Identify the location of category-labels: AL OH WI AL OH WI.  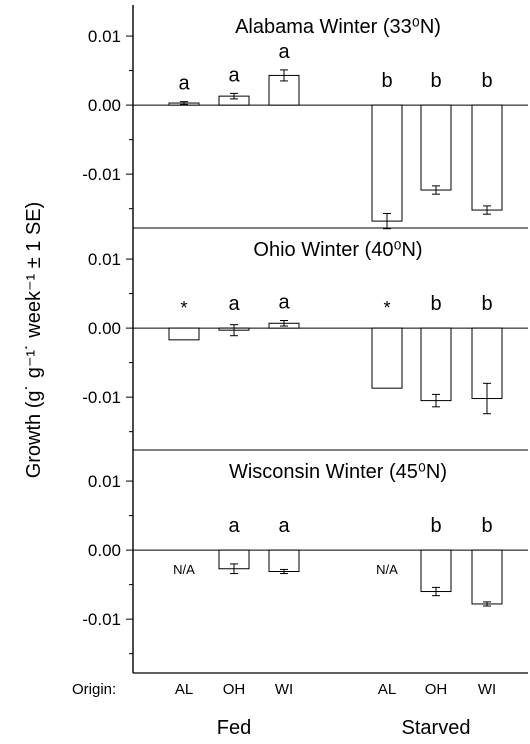
(335, 689).